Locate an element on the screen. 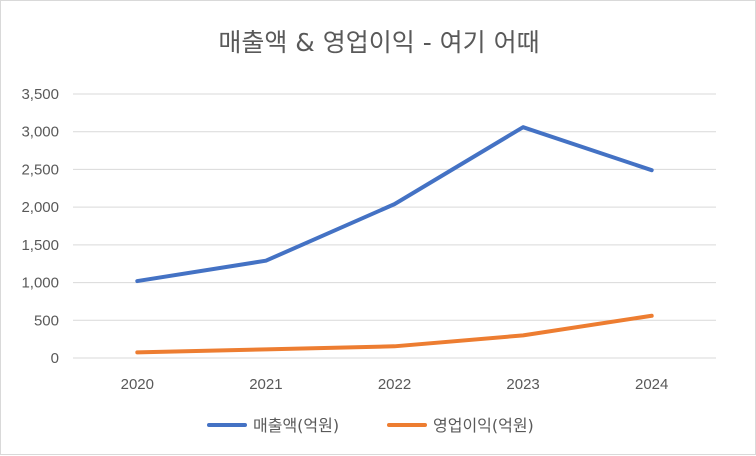  legend: 매출액(억원) 영업이익(억원) is located at coordinates (371, 425).